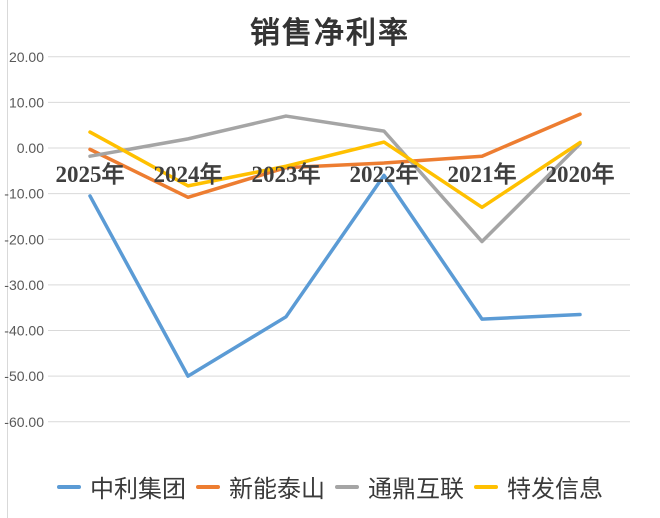 The width and height of the screenshot is (660, 518). What do you see at coordinates (24, 194) in the screenshot?
I see `y-axis-tick-label: -10.00` at bounding box center [24, 194].